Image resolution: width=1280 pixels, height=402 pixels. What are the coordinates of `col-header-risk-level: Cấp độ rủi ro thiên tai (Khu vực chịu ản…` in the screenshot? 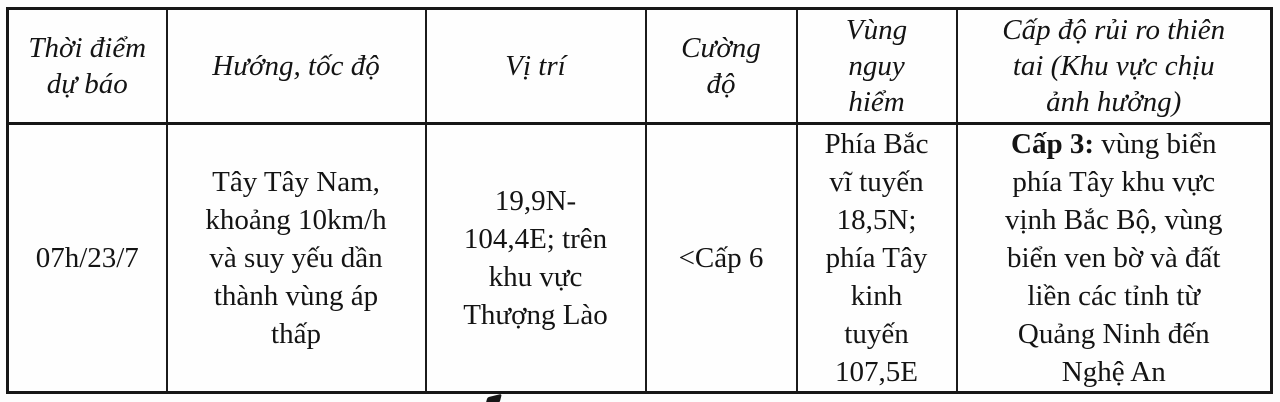 It's located at (1114, 66).